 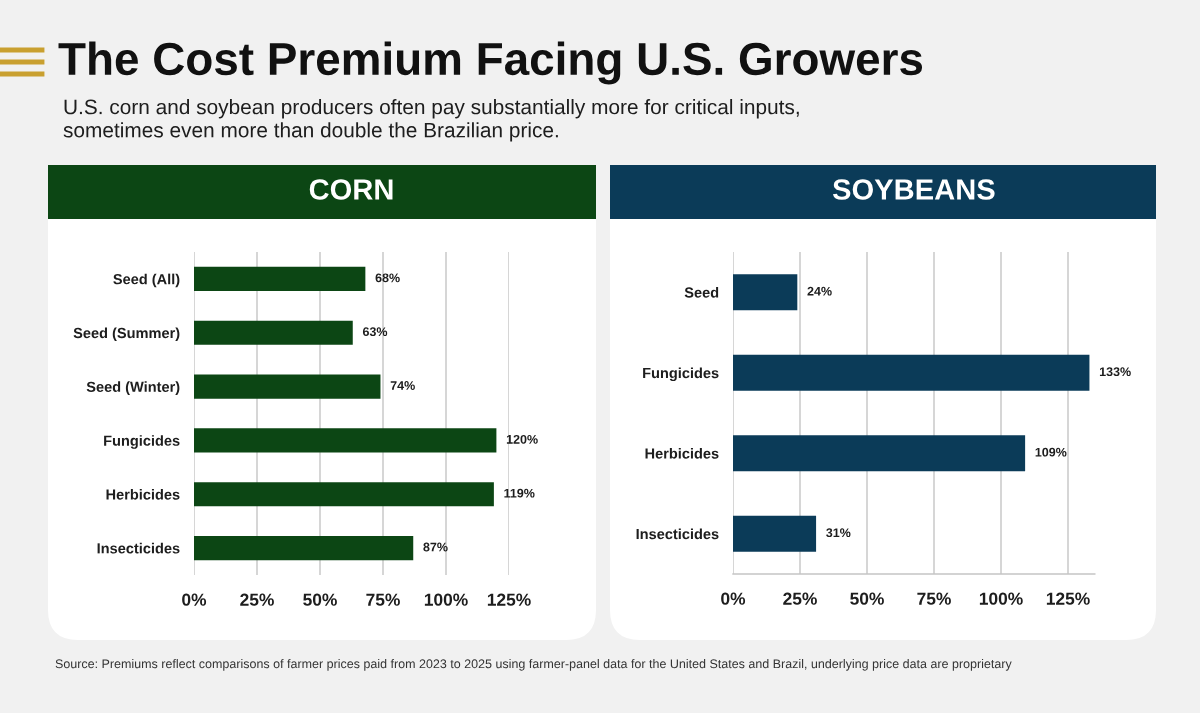 What do you see at coordinates (387, 278) in the screenshot?
I see `data-label: 68%` at bounding box center [387, 278].